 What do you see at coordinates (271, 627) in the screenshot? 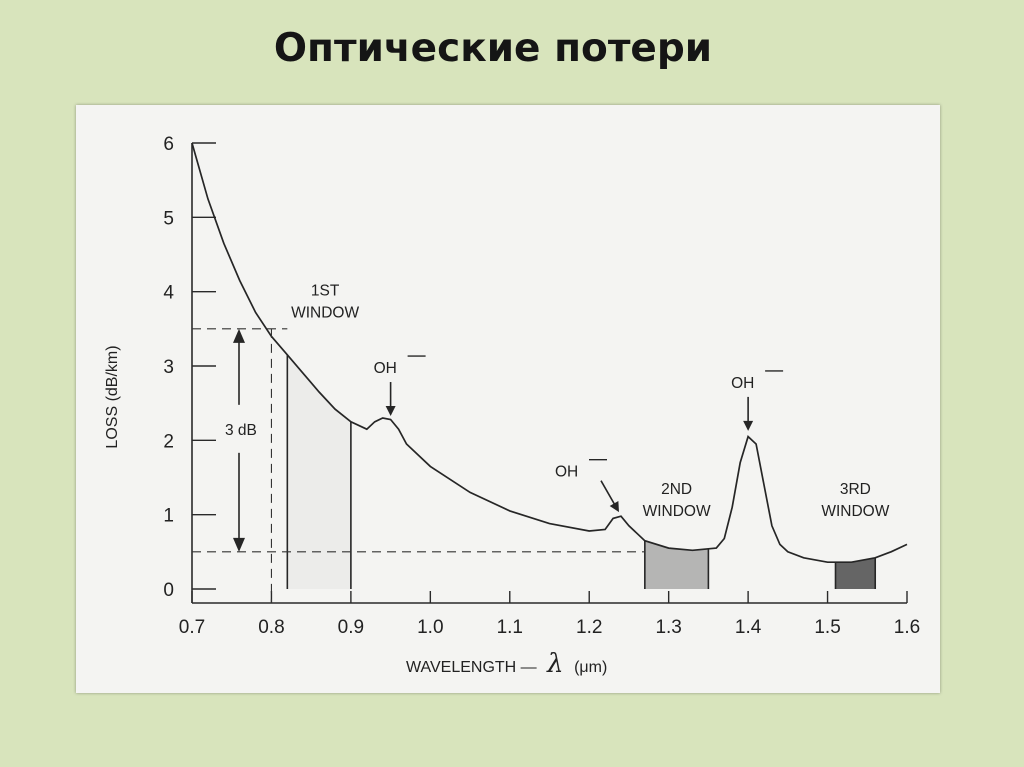
I see `x-tick-label: 0.8` at bounding box center [271, 627].